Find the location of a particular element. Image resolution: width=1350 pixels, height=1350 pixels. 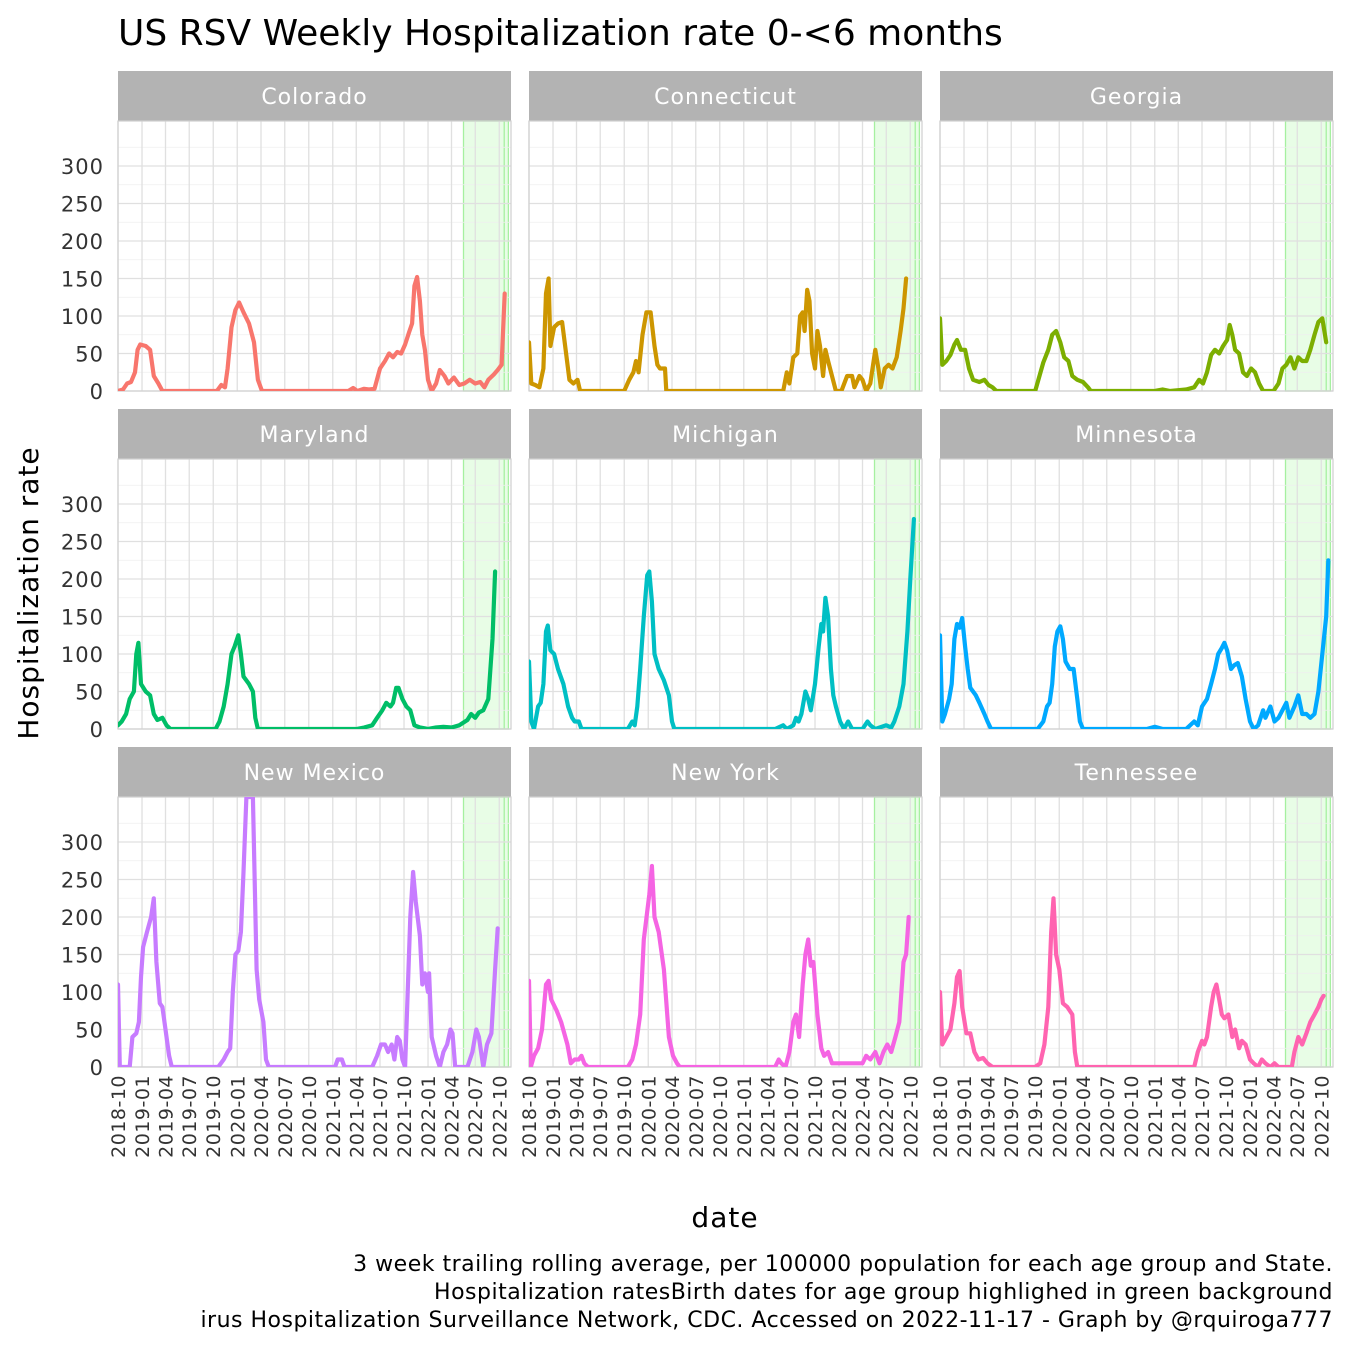

facet-label-new-york: New York is located at coordinates (725, 773).